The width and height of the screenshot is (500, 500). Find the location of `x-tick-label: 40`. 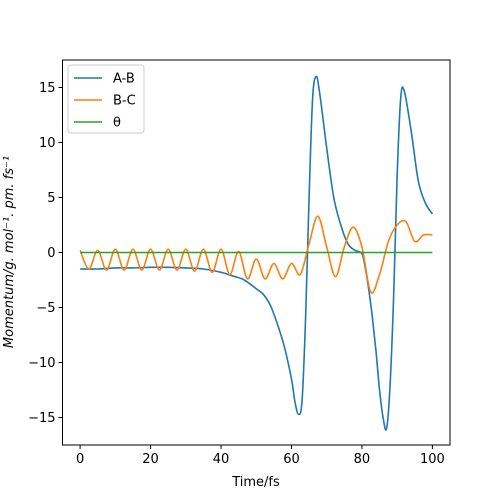

x-tick-label: 40 is located at coordinates (221, 459).